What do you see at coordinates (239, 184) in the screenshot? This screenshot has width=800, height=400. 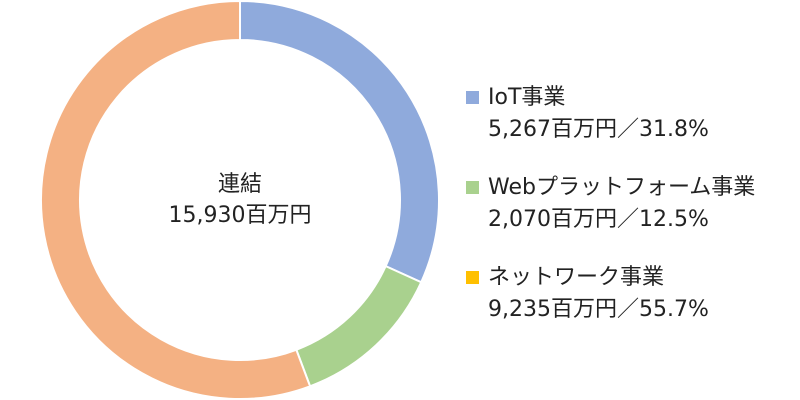 I see `center-title: 連結` at bounding box center [239, 184].